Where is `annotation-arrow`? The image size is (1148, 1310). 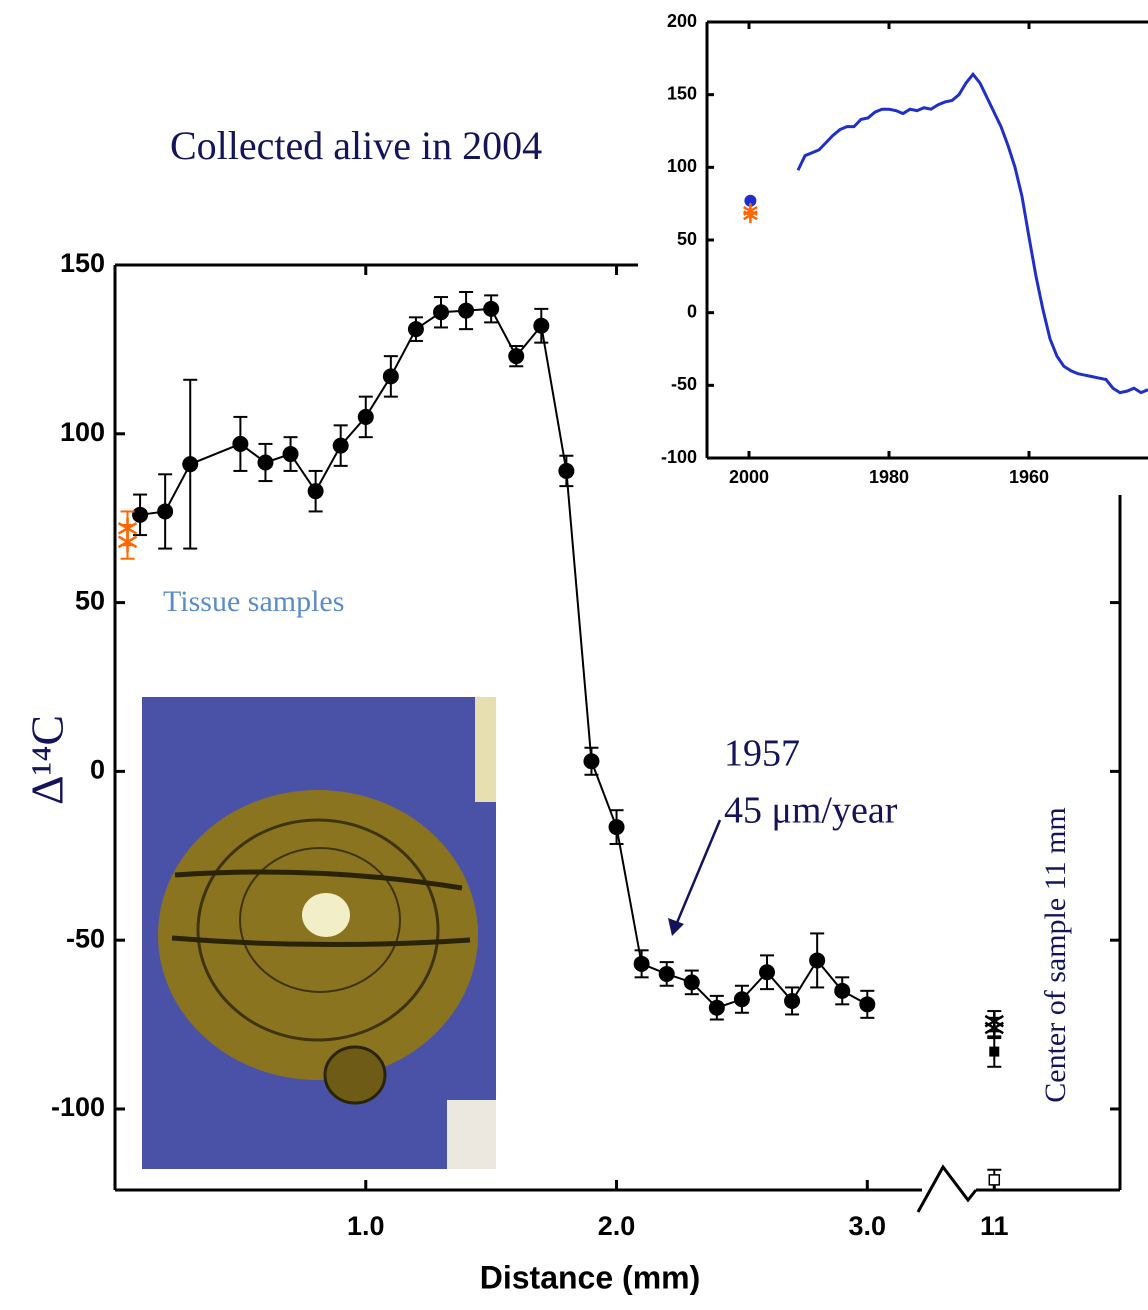 annotation-arrow is located at coordinates (695, 877).